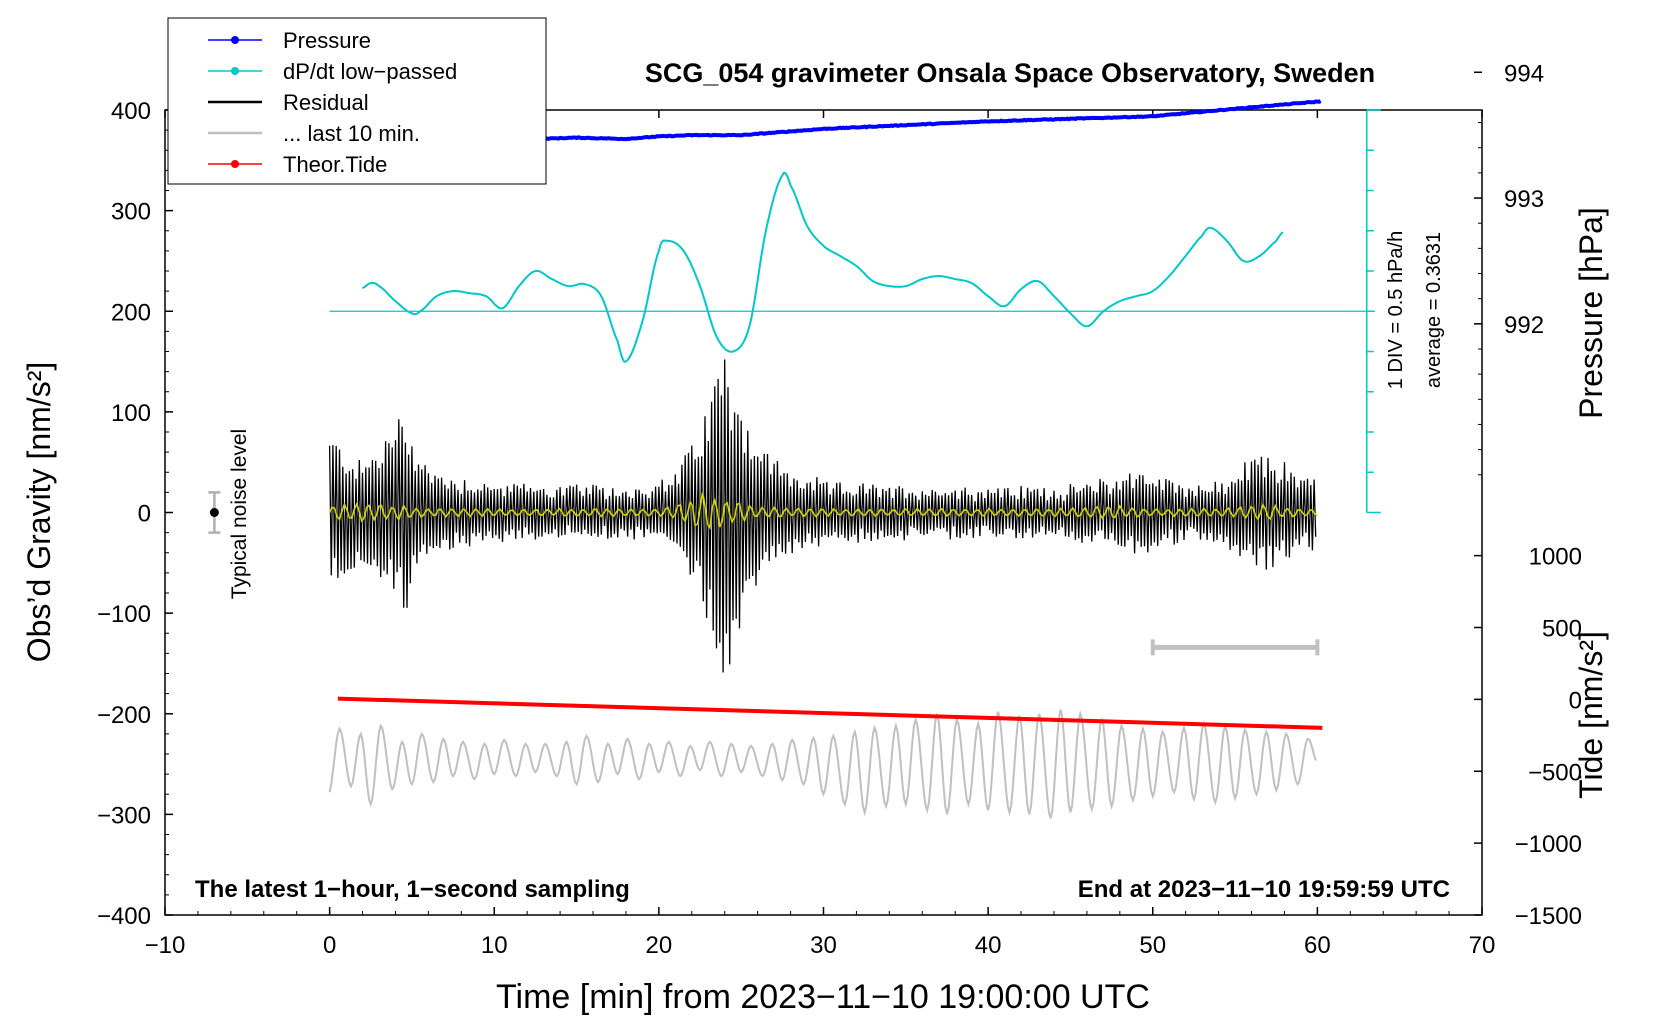 The height and width of the screenshot is (1020, 1660). Describe the element at coordinates (1317, 945) in the screenshot. I see `x-tick-label: 60` at that location.